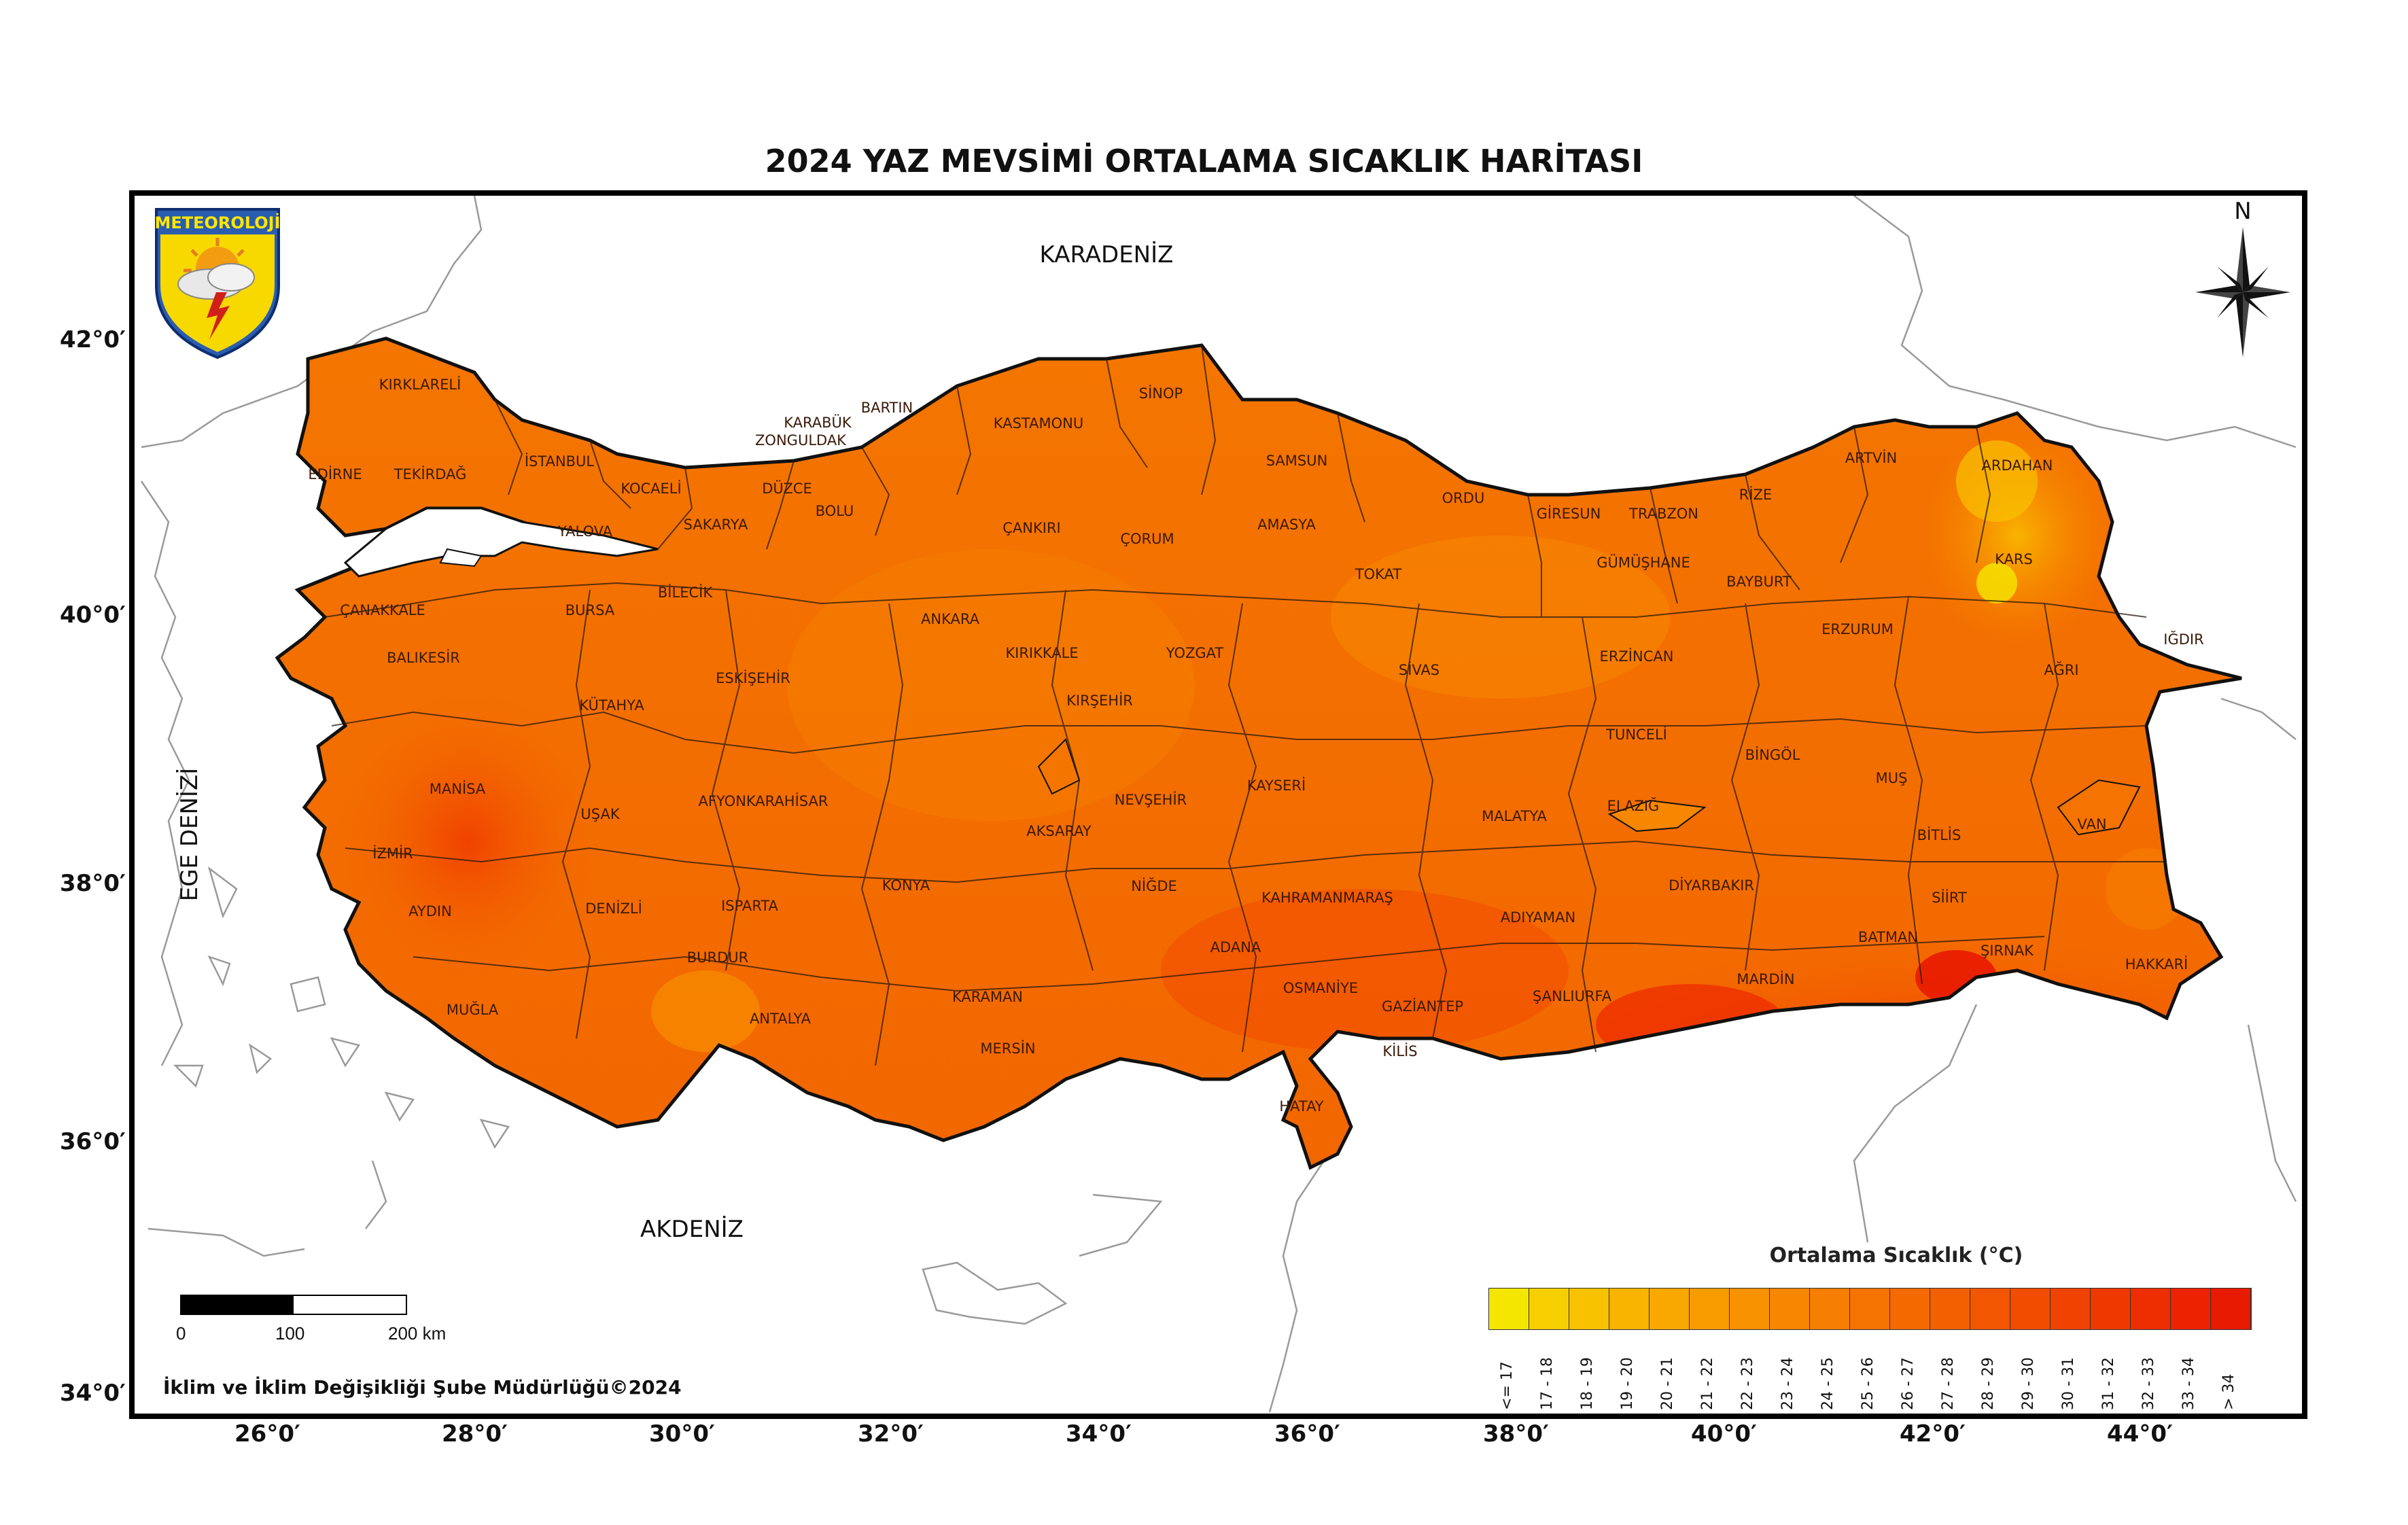 The height and width of the screenshot is (1525, 2408). I want to click on province-label: ANKARA, so click(950, 619).